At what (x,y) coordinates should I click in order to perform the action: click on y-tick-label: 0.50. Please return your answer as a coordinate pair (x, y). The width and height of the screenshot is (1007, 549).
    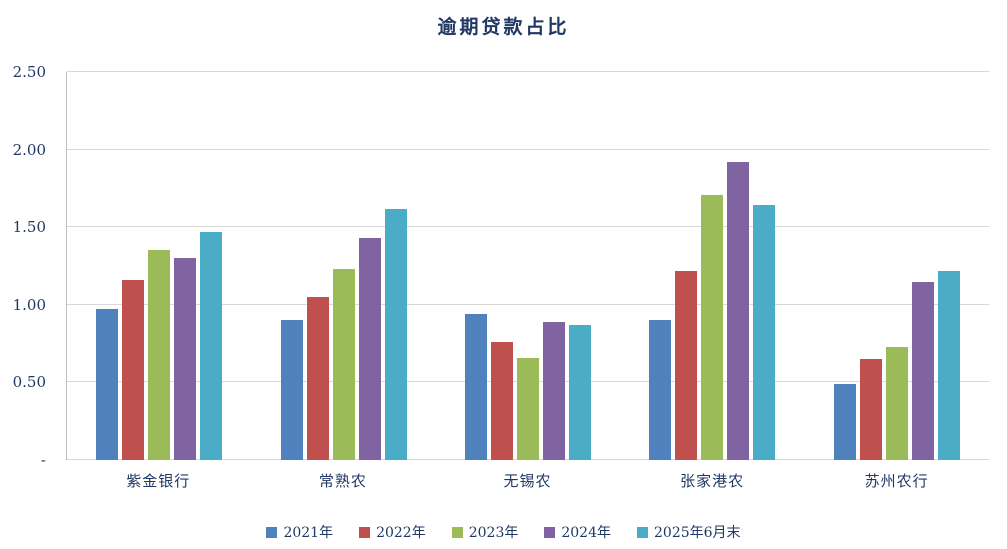
    Looking at the image, I should click on (29, 382).